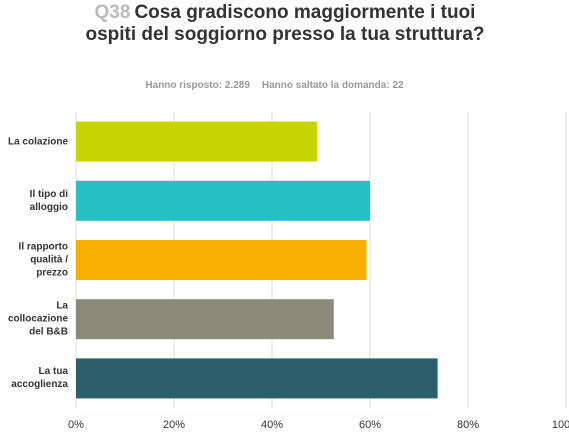  I want to click on category-label: Il tipo di alloggio, so click(48, 200).